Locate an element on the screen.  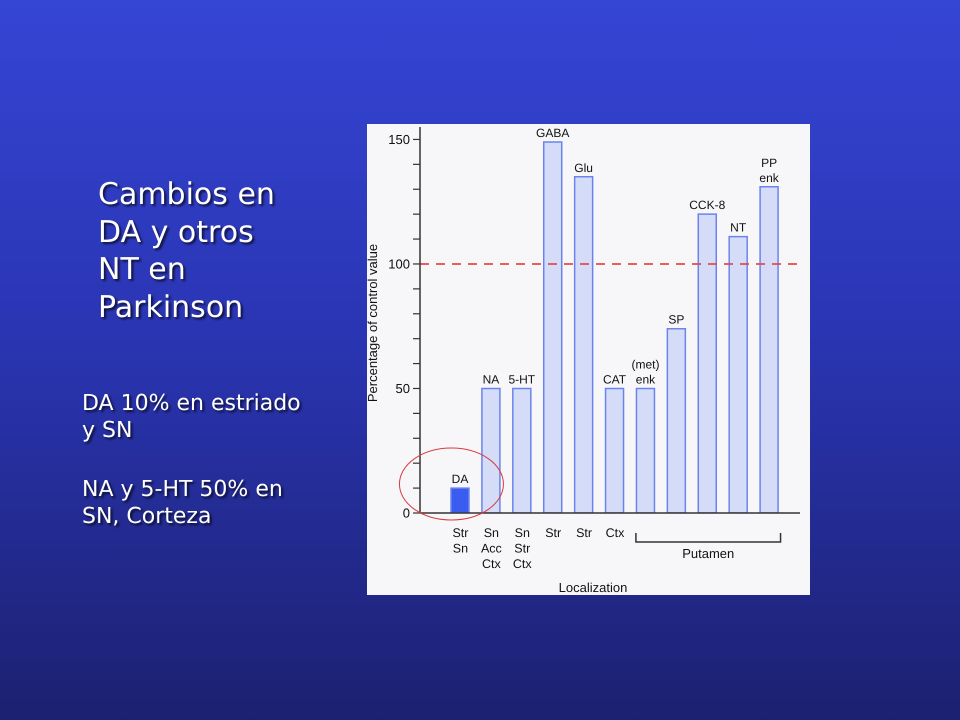
y-tick-label: 150 is located at coordinates (399, 140).